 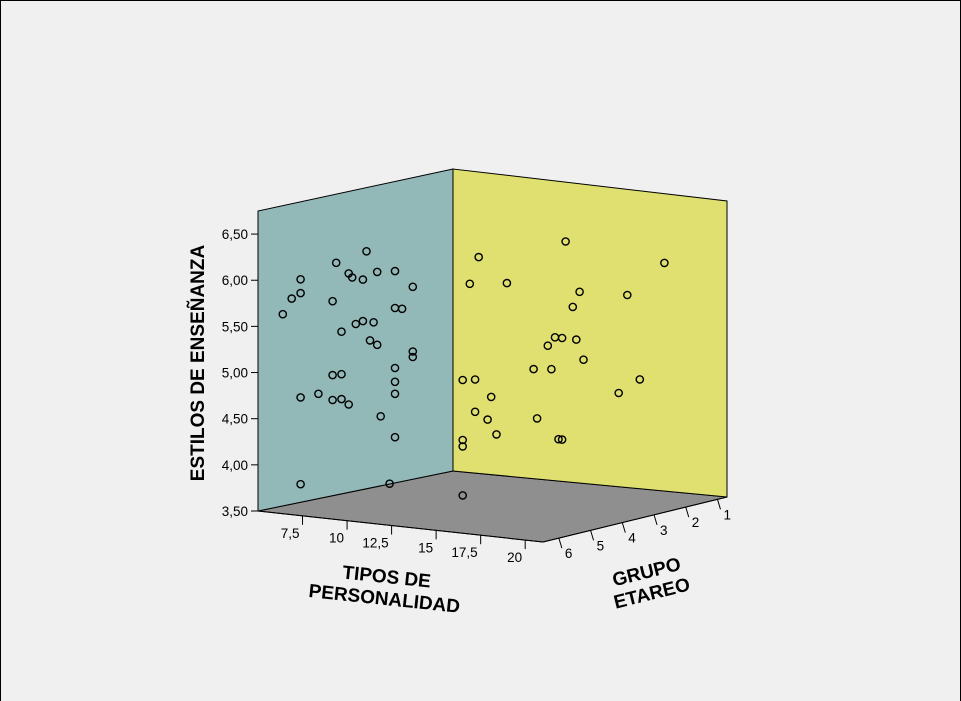 I want to click on z-tick-label: 5, so click(x=601, y=545).